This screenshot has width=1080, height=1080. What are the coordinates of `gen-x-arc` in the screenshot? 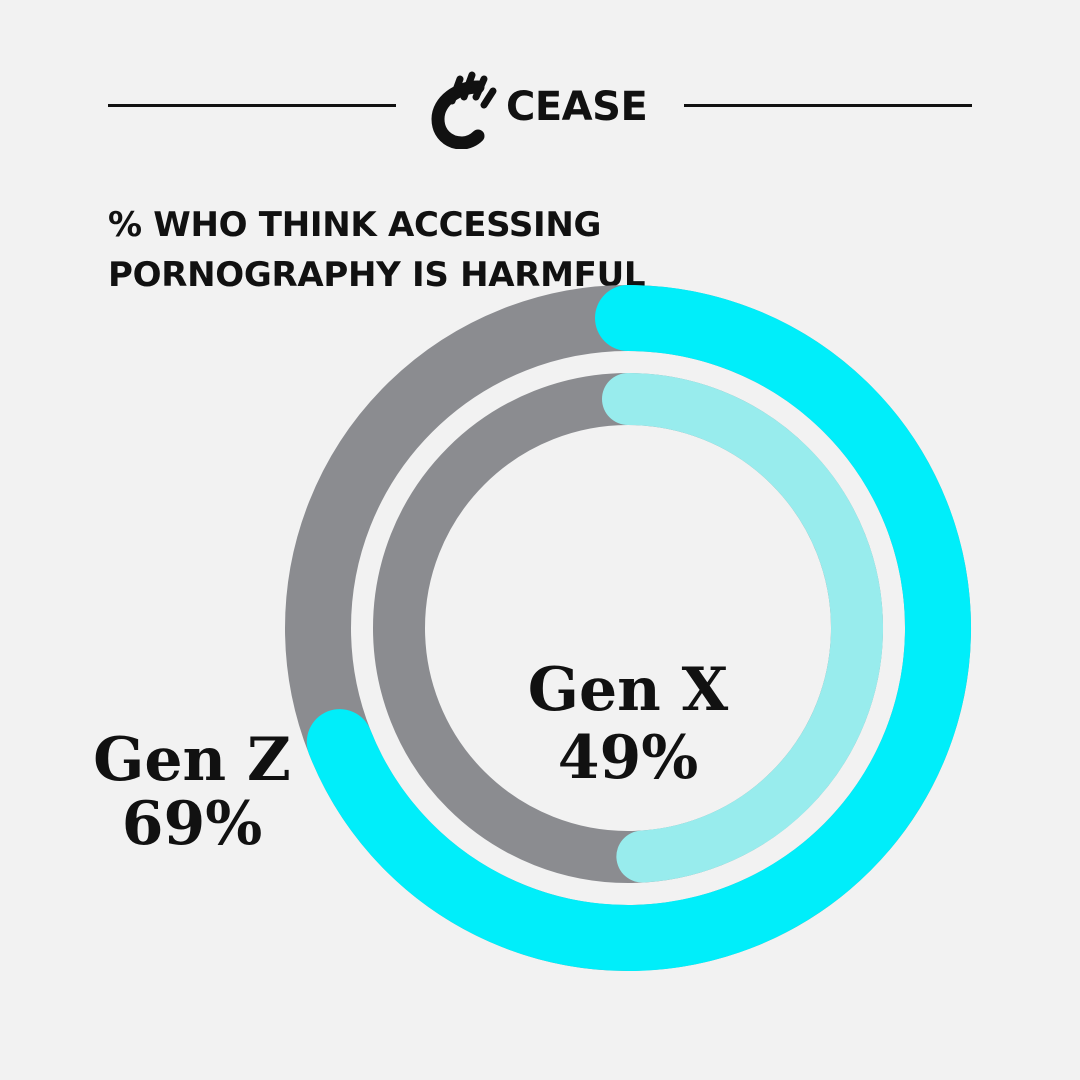 It's located at (742, 628).